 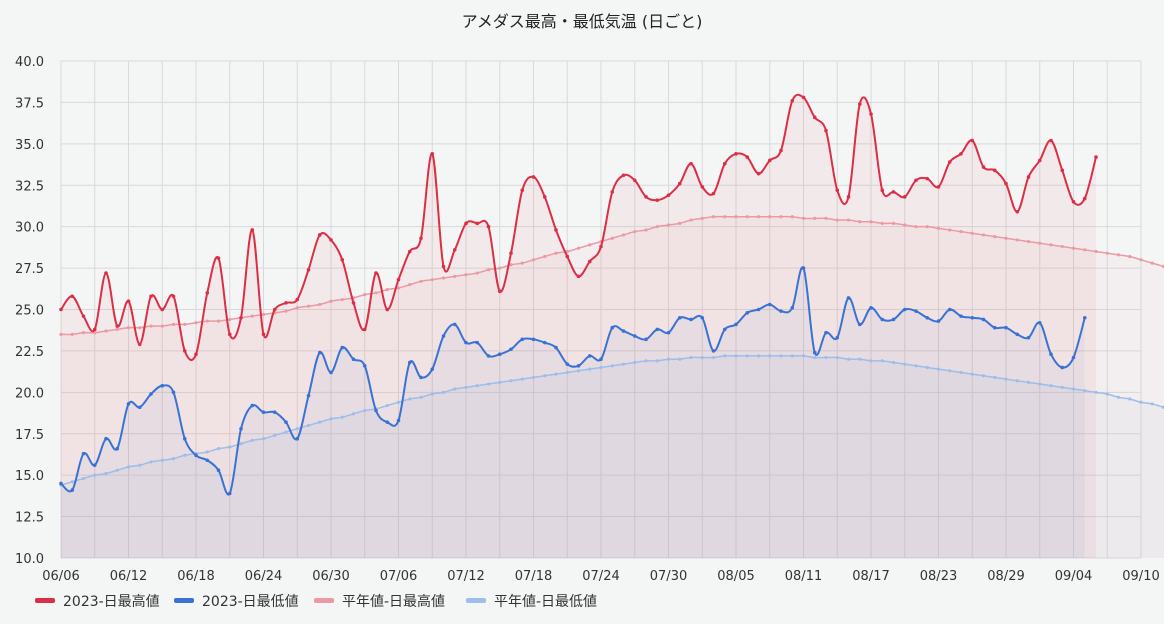 I want to click on legend-item: 2023-日最高値, so click(x=97, y=601).